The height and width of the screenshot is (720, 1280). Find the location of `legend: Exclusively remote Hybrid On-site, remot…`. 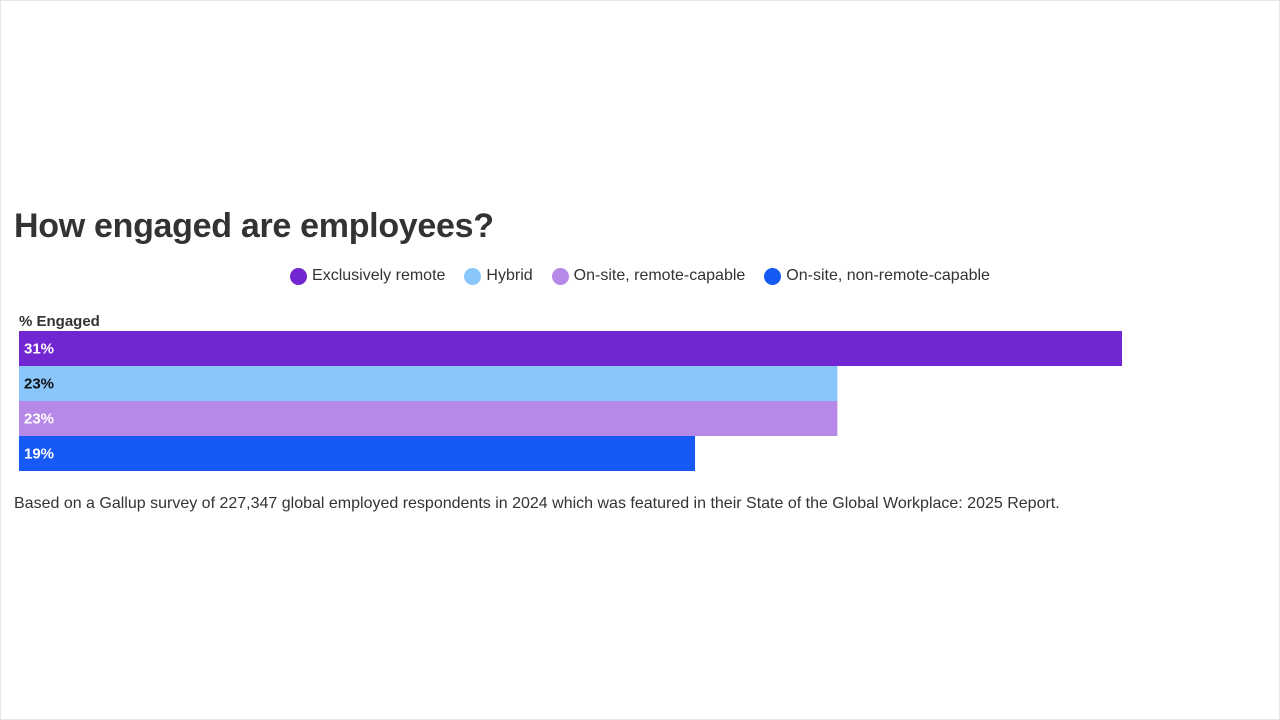

legend: Exclusively remote Hybrid On-site, remot… is located at coordinates (640, 276).